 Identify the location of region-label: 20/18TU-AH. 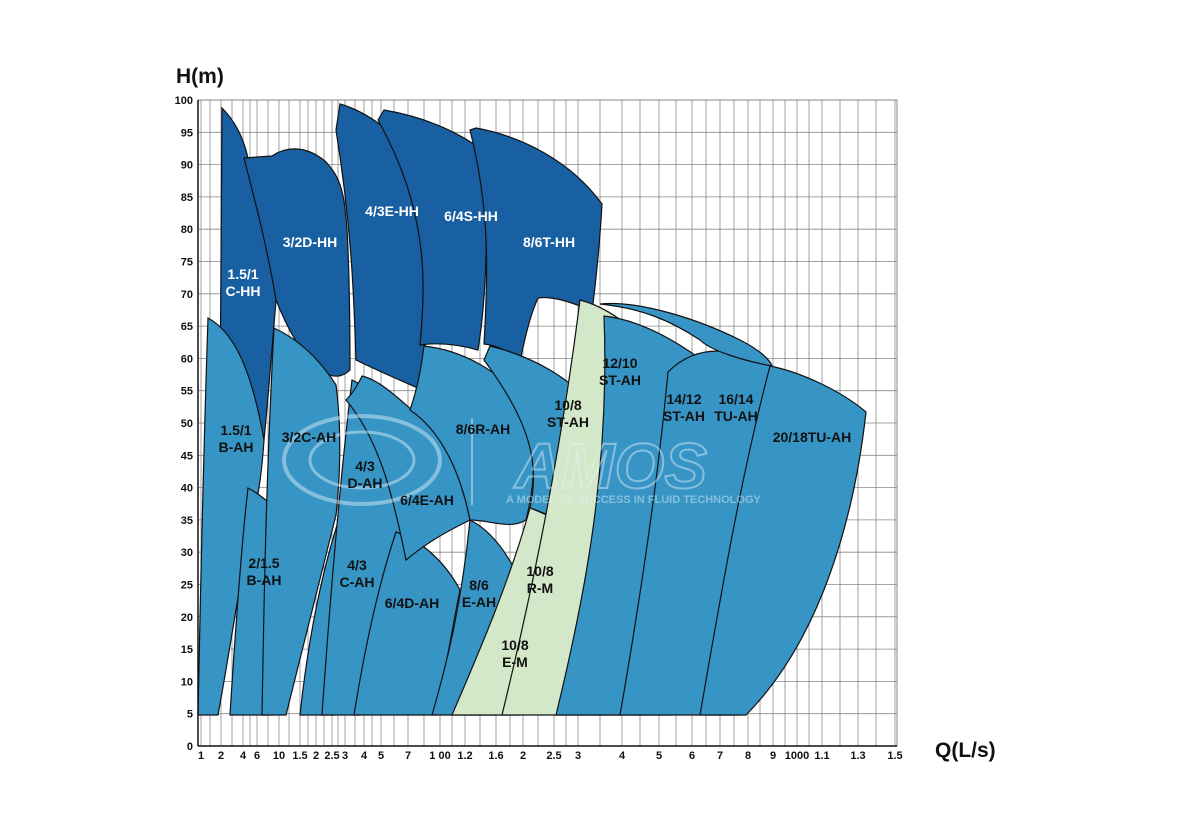
(812, 437).